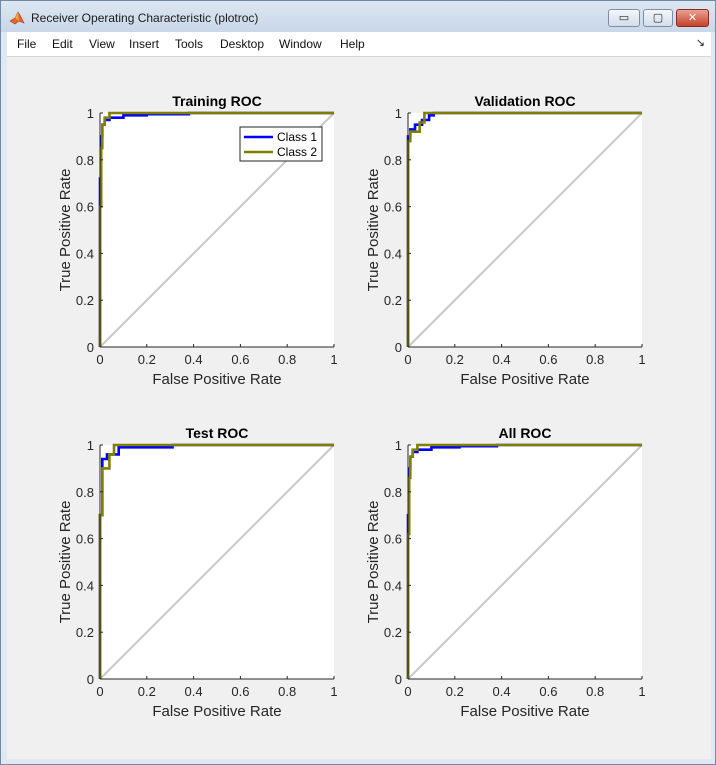 The image size is (716, 765). I want to click on matlab-logo-icon, so click(17, 18).